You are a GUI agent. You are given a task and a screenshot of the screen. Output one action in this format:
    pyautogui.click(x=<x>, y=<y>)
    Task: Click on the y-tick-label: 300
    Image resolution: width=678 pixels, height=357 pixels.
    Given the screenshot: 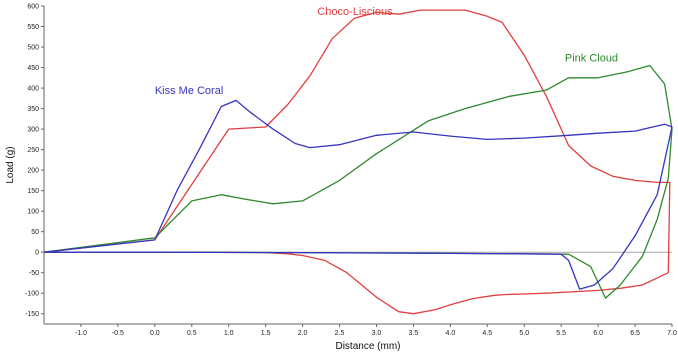 What is the action you would take?
    pyautogui.click(x=33, y=130)
    